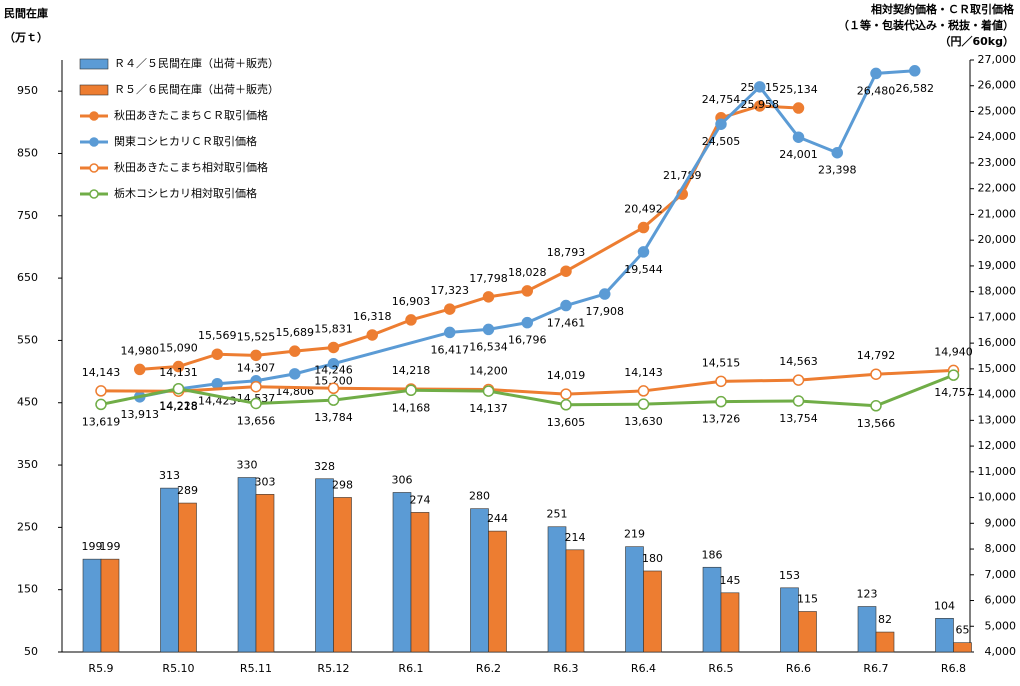 This screenshot has height=686, width=1020. I want to click on legend-label: Ｒ４／５民間在庫（出荷＋販売）, so click(196, 63).